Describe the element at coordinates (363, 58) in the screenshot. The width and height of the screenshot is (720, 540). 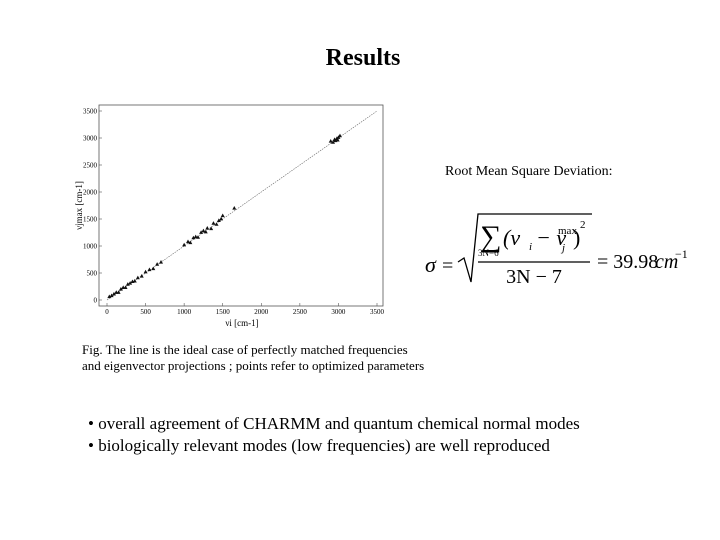
I see `slide-title: Results` at that location.